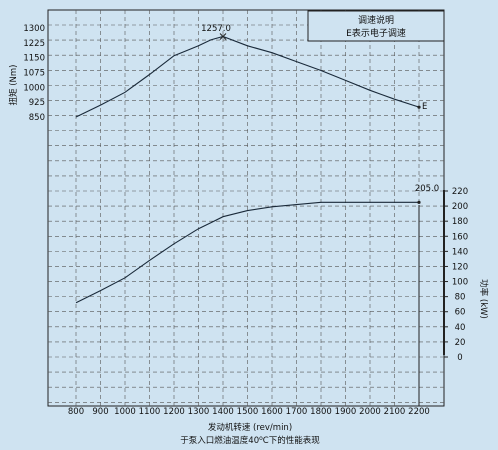  What do you see at coordinates (460, 252) in the screenshot?
I see `right-tick-label: 140` at bounding box center [460, 252].